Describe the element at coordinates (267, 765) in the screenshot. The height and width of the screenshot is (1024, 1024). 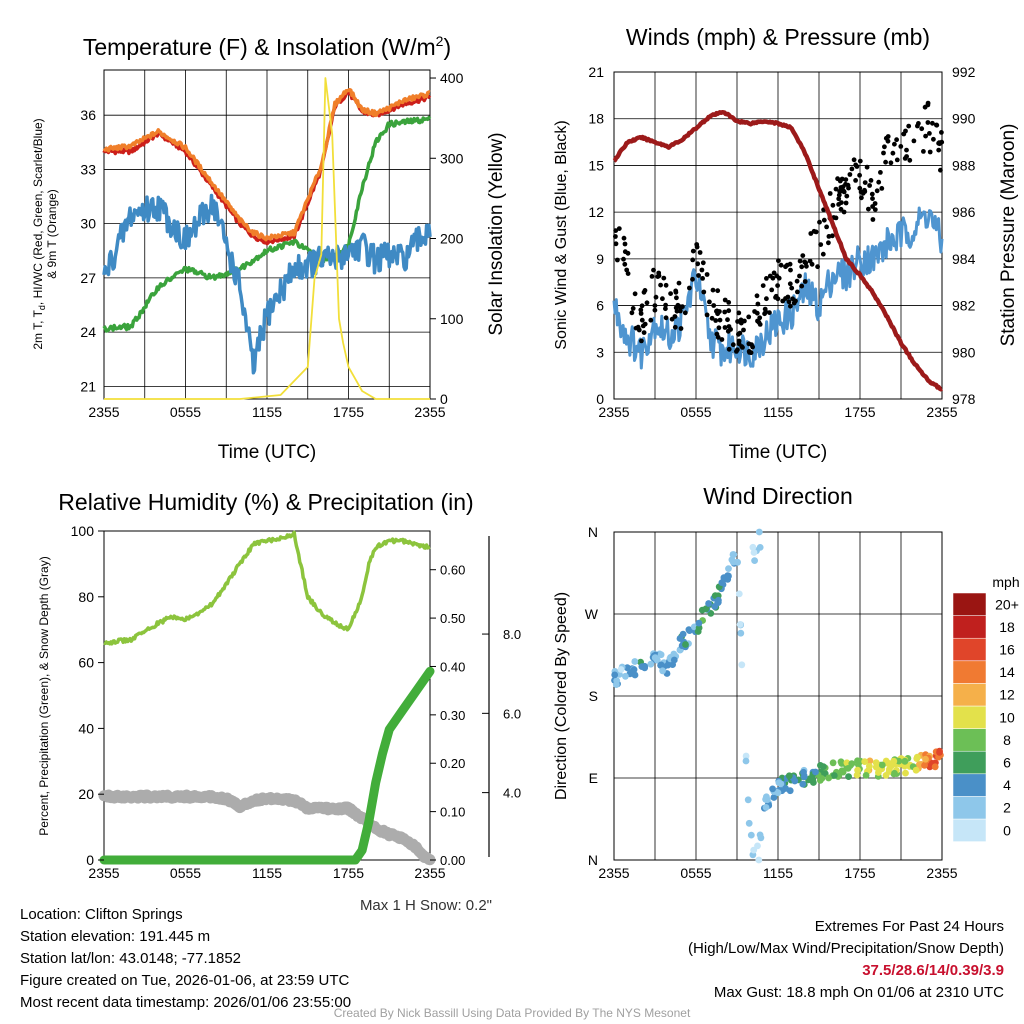
I see `series-line-precipitation` at that location.